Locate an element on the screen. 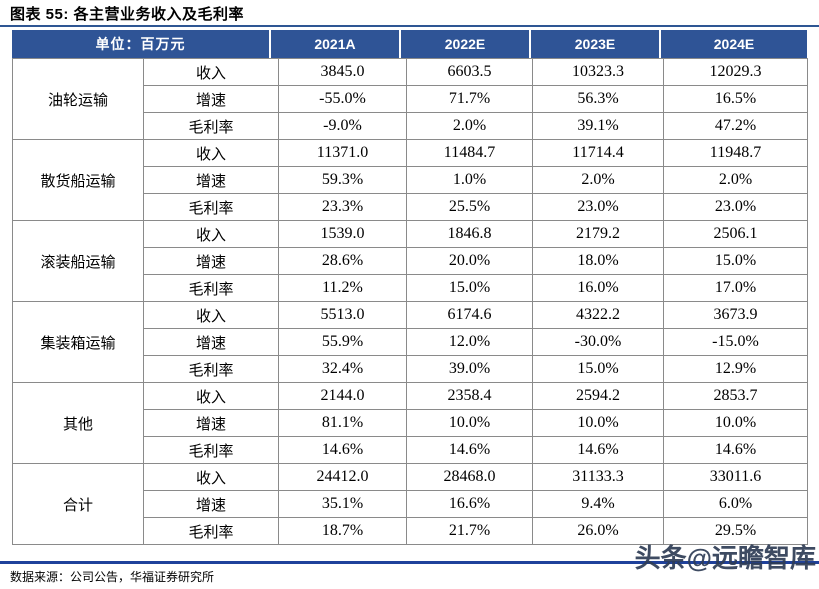 This screenshot has height=589, width=819. value-cell: -15.0% is located at coordinates (735, 342).